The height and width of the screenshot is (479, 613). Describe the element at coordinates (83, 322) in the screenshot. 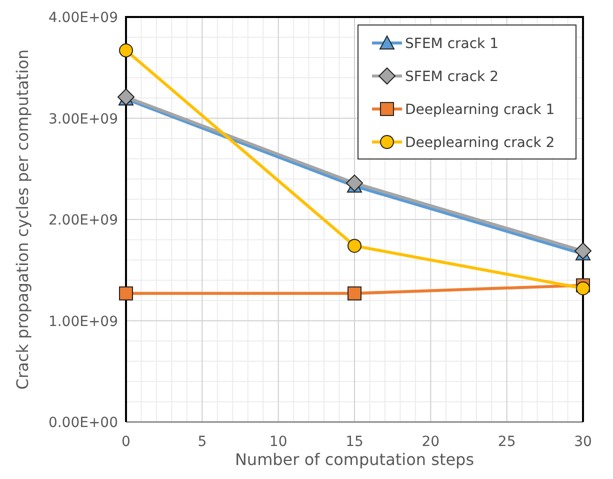

I see `y-tick-label: 1.00E+09` at that location.